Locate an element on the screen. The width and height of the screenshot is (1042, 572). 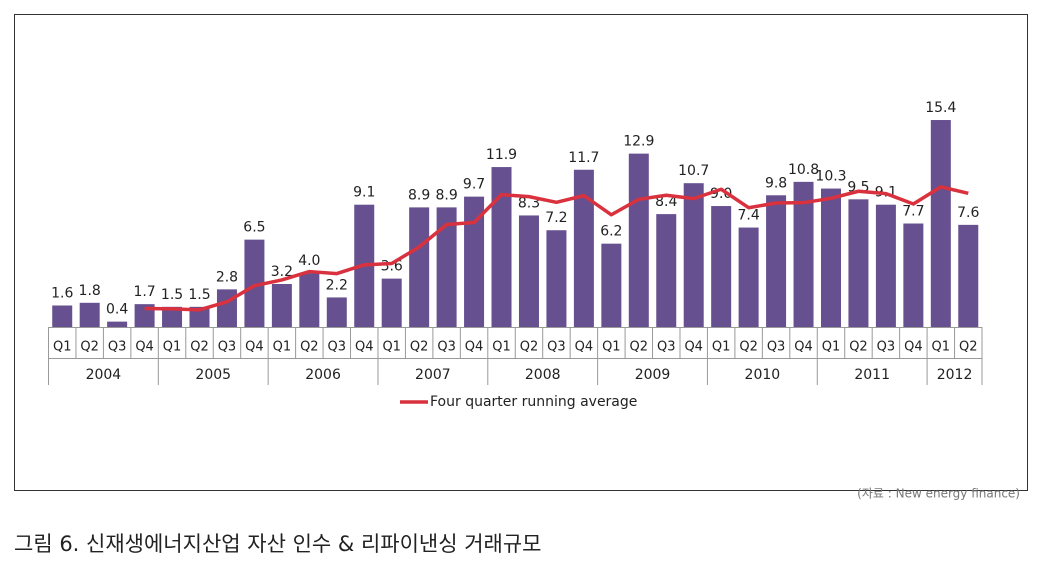
data-label: 3.6 is located at coordinates (392, 267).